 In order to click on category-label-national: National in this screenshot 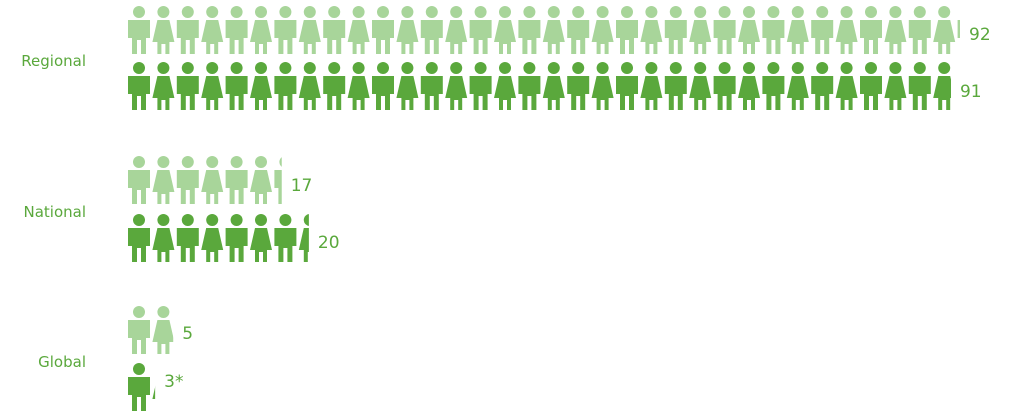, I will do `click(54, 212)`.